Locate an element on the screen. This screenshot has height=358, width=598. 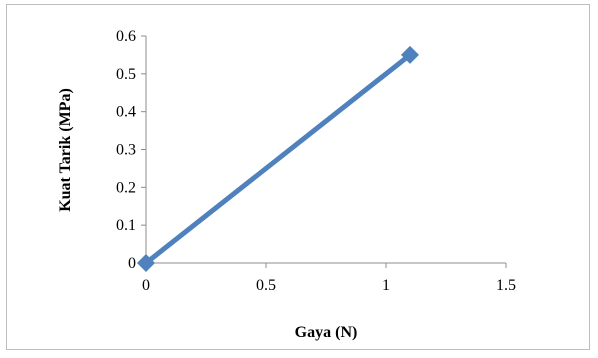
y-tick-label: 0.2 is located at coordinates (126, 187).